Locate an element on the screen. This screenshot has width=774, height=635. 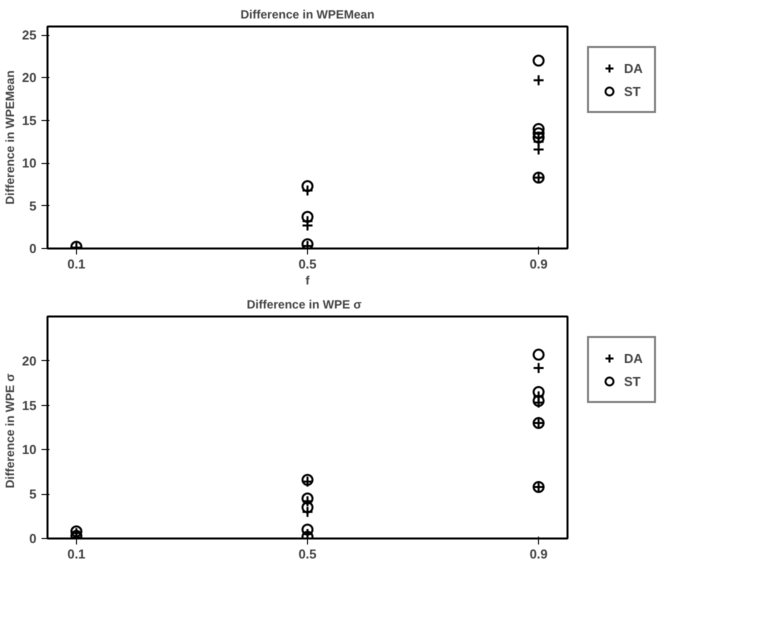
chart-title: Difference in WPE σ is located at coordinates (304, 305).